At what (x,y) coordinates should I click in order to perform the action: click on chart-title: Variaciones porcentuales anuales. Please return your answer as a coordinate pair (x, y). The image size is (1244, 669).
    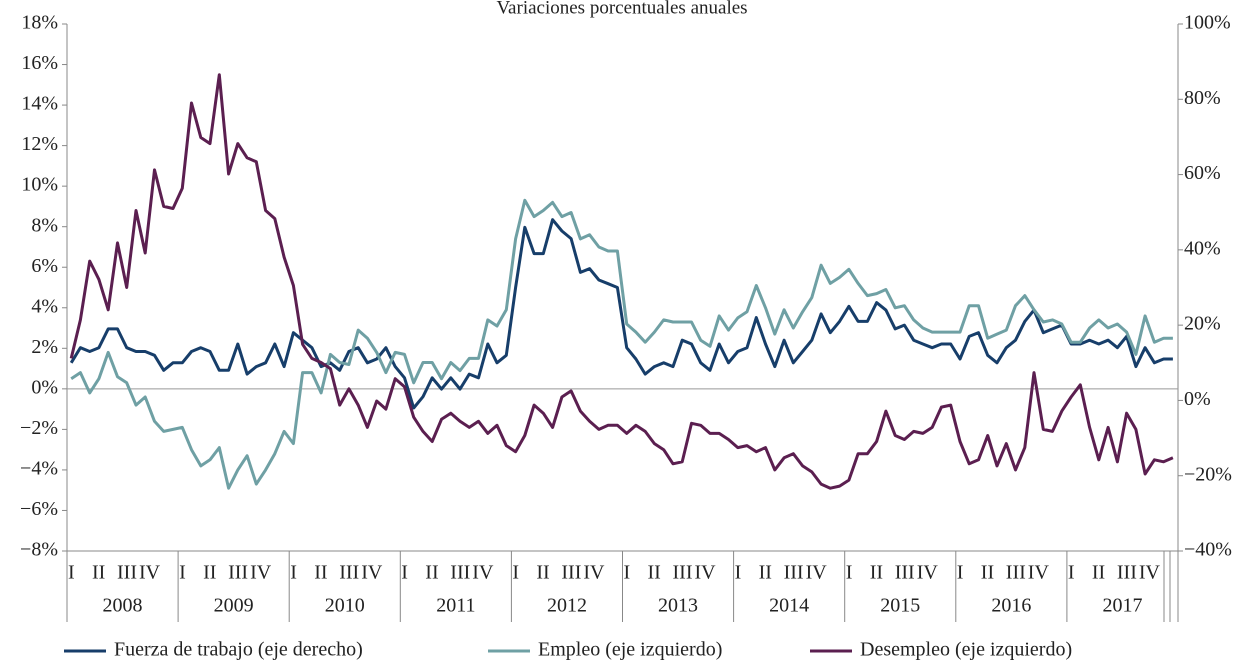
    Looking at the image, I should click on (621, 9).